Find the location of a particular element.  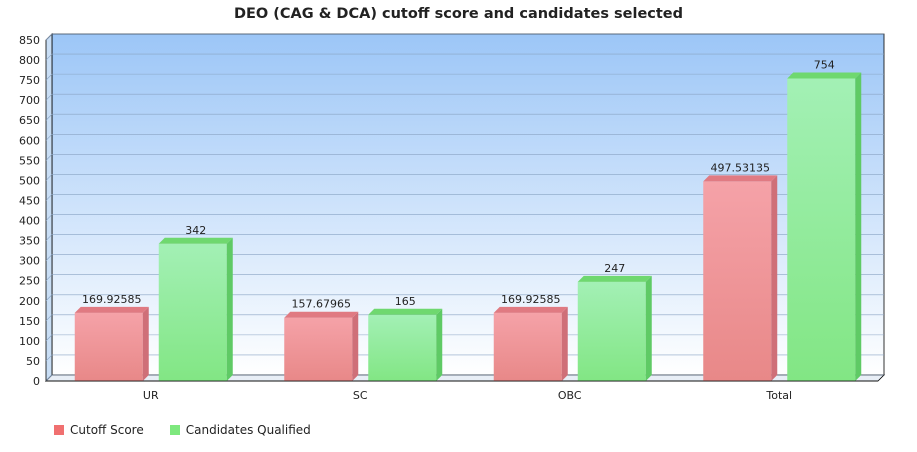

y-tick-label: 0 is located at coordinates (36, 381).